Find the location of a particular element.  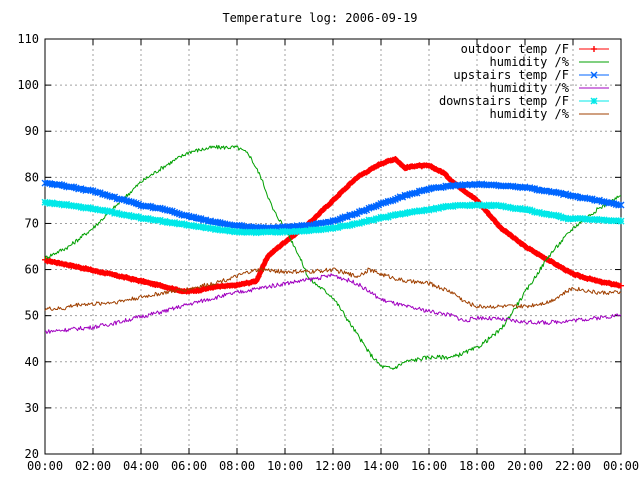

chart-title: Temperature log: 2006-09-19 is located at coordinates (319, 18).